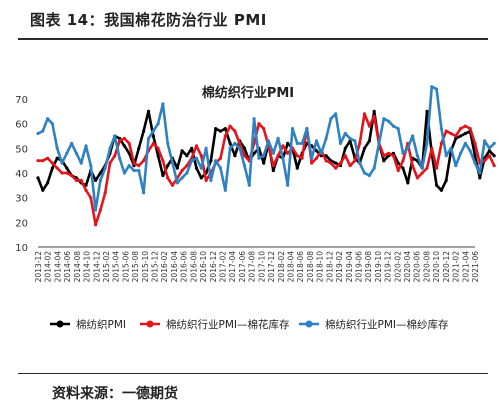  I want to click on source-note: 资料来源：一德期货, so click(115, 394).